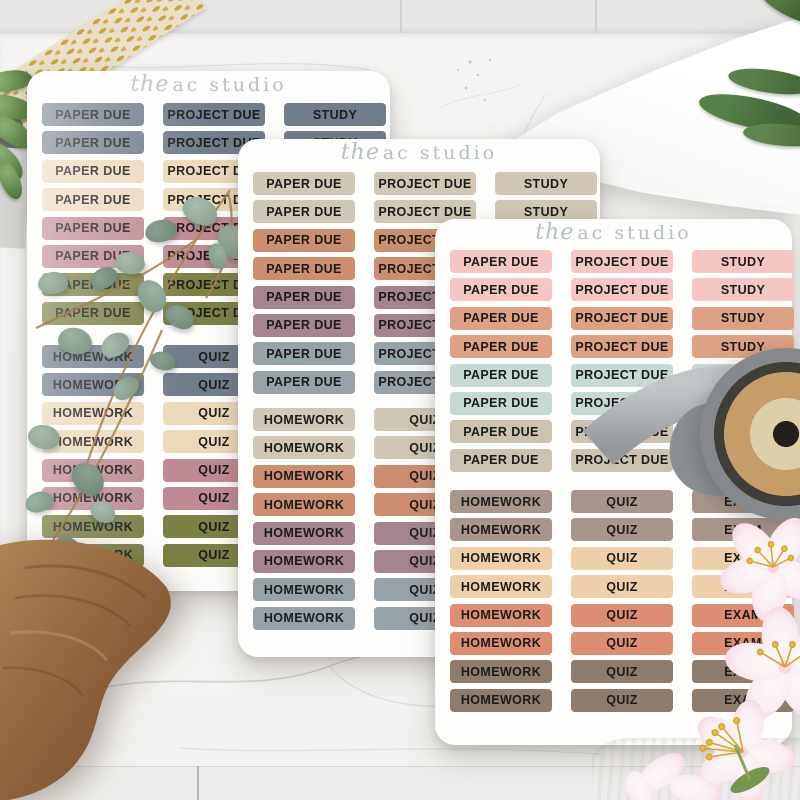 The height and width of the screenshot is (800, 800). Describe the element at coordinates (198, 783) in the screenshot. I see `table-seam` at that location.